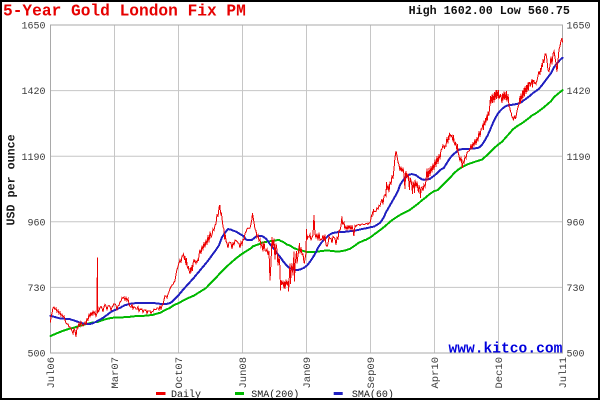 The image size is (600, 400). Describe the element at coordinates (52, 373) in the screenshot. I see `svg-text: Jul06` at that location.